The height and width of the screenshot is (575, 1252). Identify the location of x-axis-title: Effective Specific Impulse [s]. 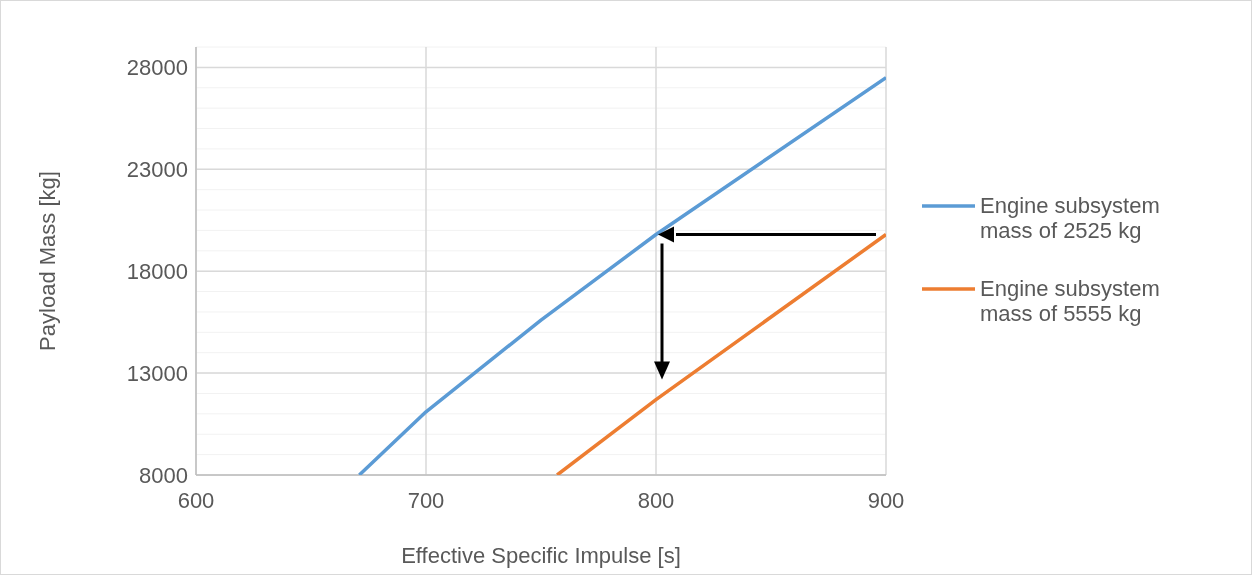
(541, 555).